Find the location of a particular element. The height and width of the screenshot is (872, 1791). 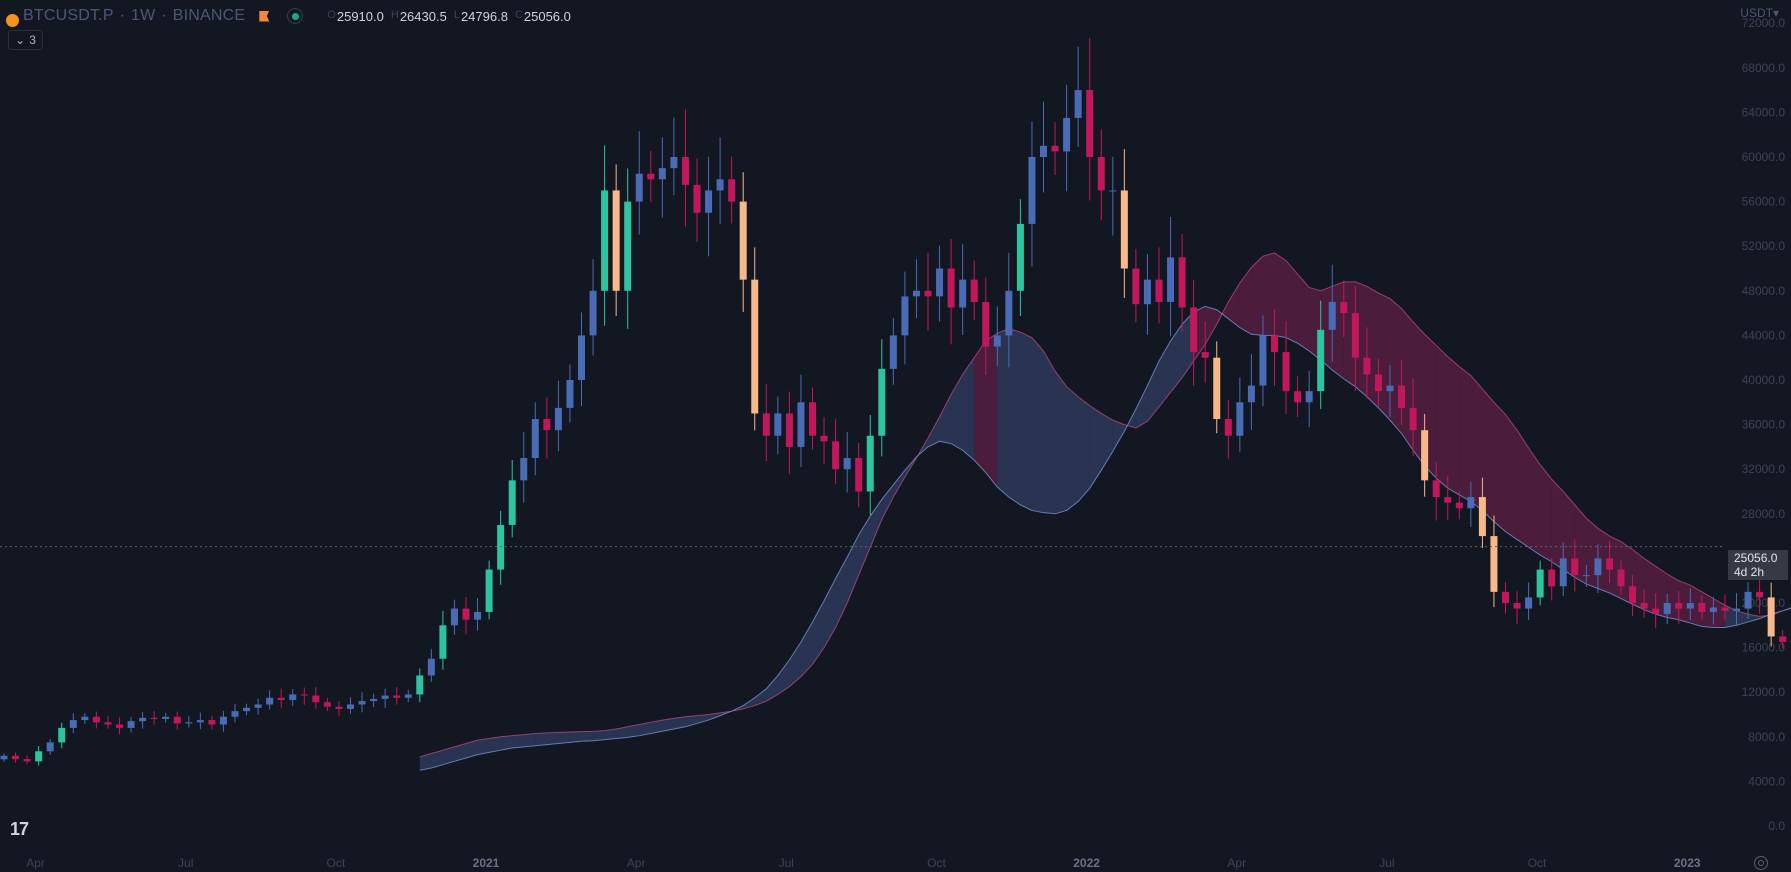

x-tick-label: 2022 is located at coordinates (1086, 863).